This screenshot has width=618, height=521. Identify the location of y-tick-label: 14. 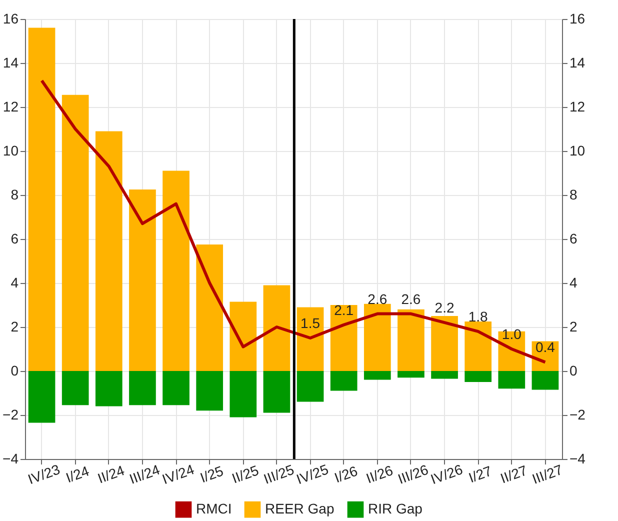
(10, 62).